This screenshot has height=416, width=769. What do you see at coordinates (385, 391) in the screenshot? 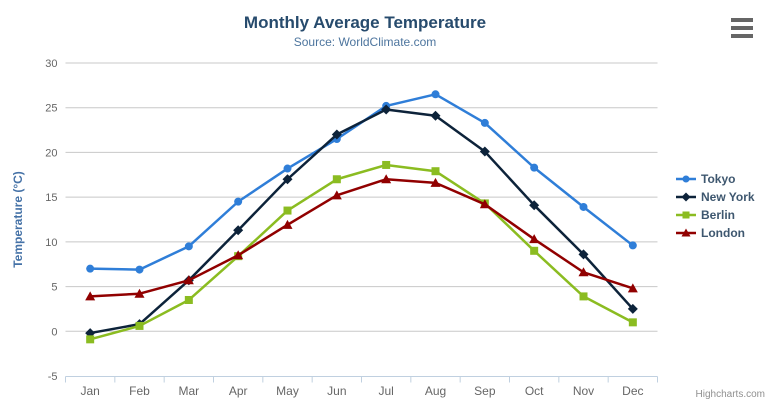
I see `x-axis-label: Jul` at bounding box center [385, 391].